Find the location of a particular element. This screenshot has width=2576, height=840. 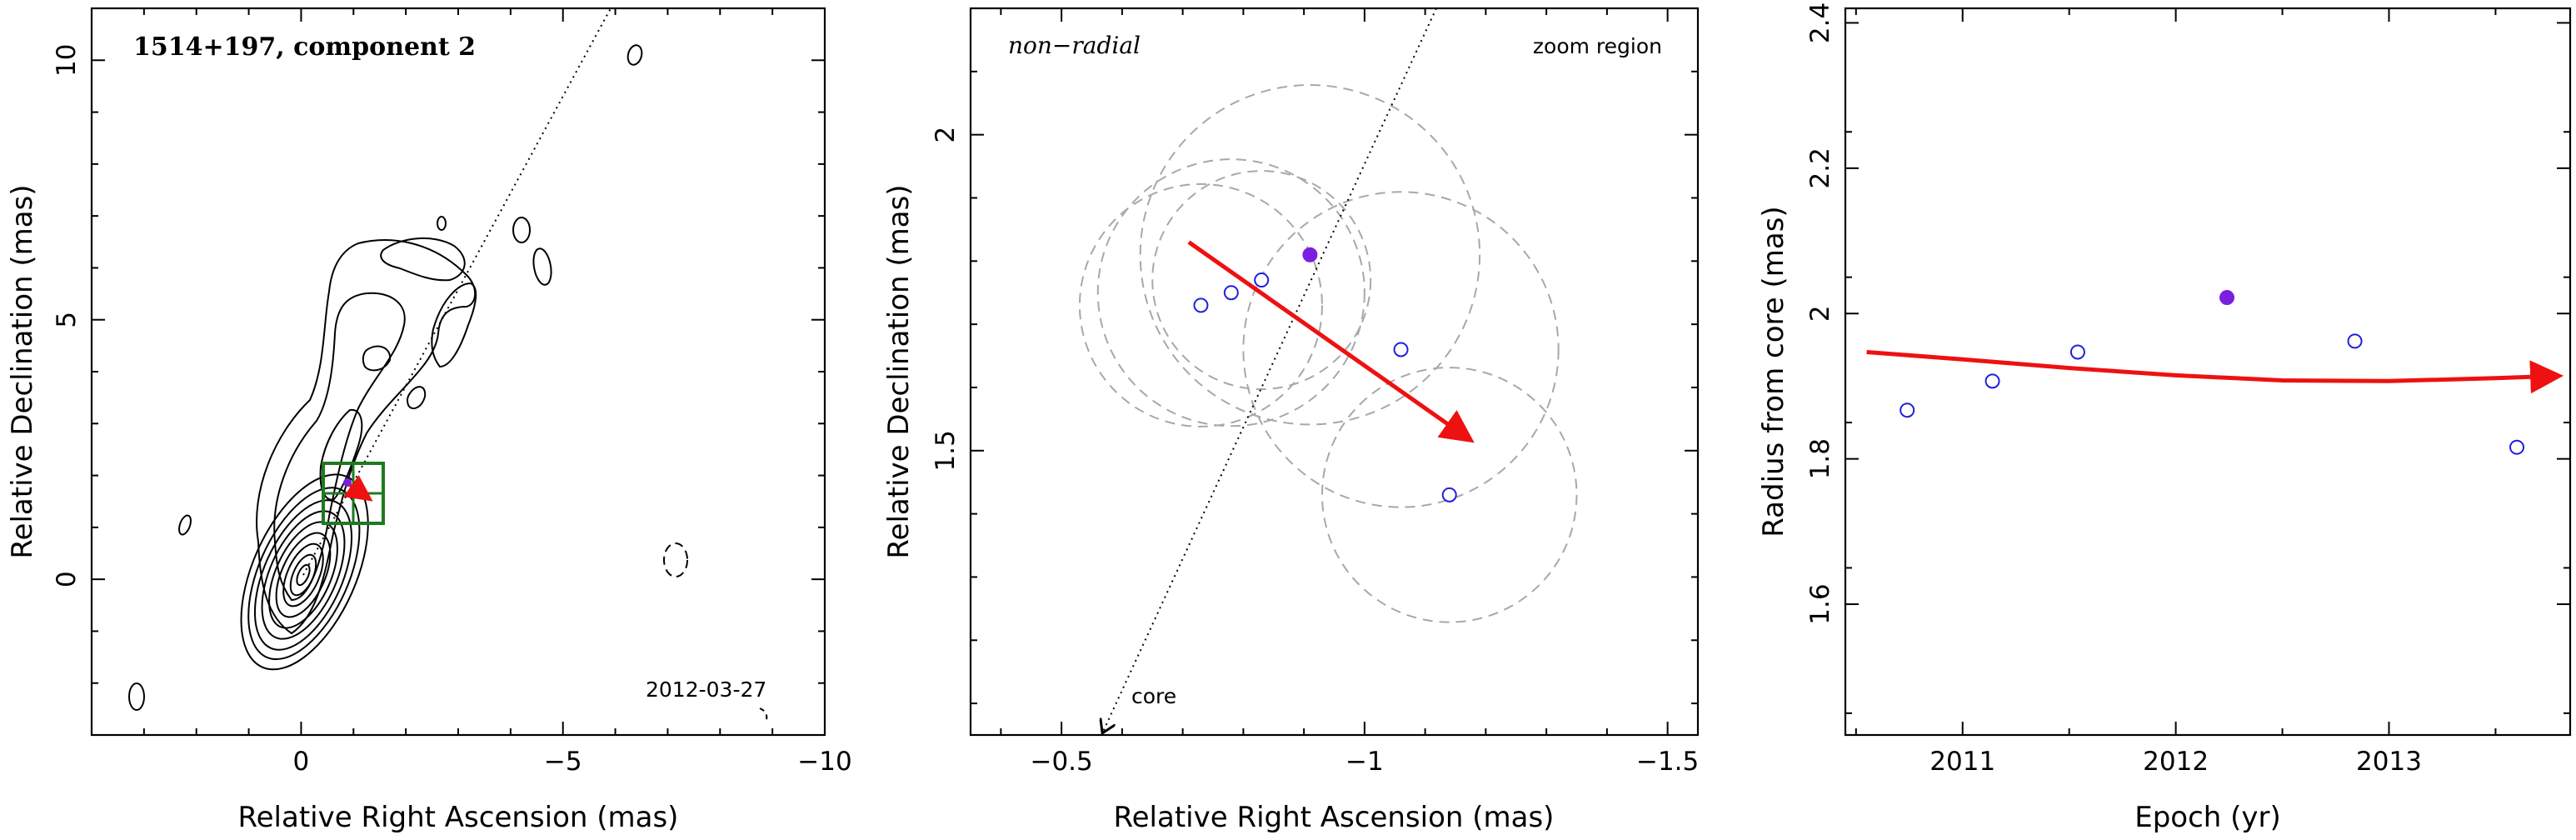

panel-zoom-motion-vector is located at coordinates (1331, 341).